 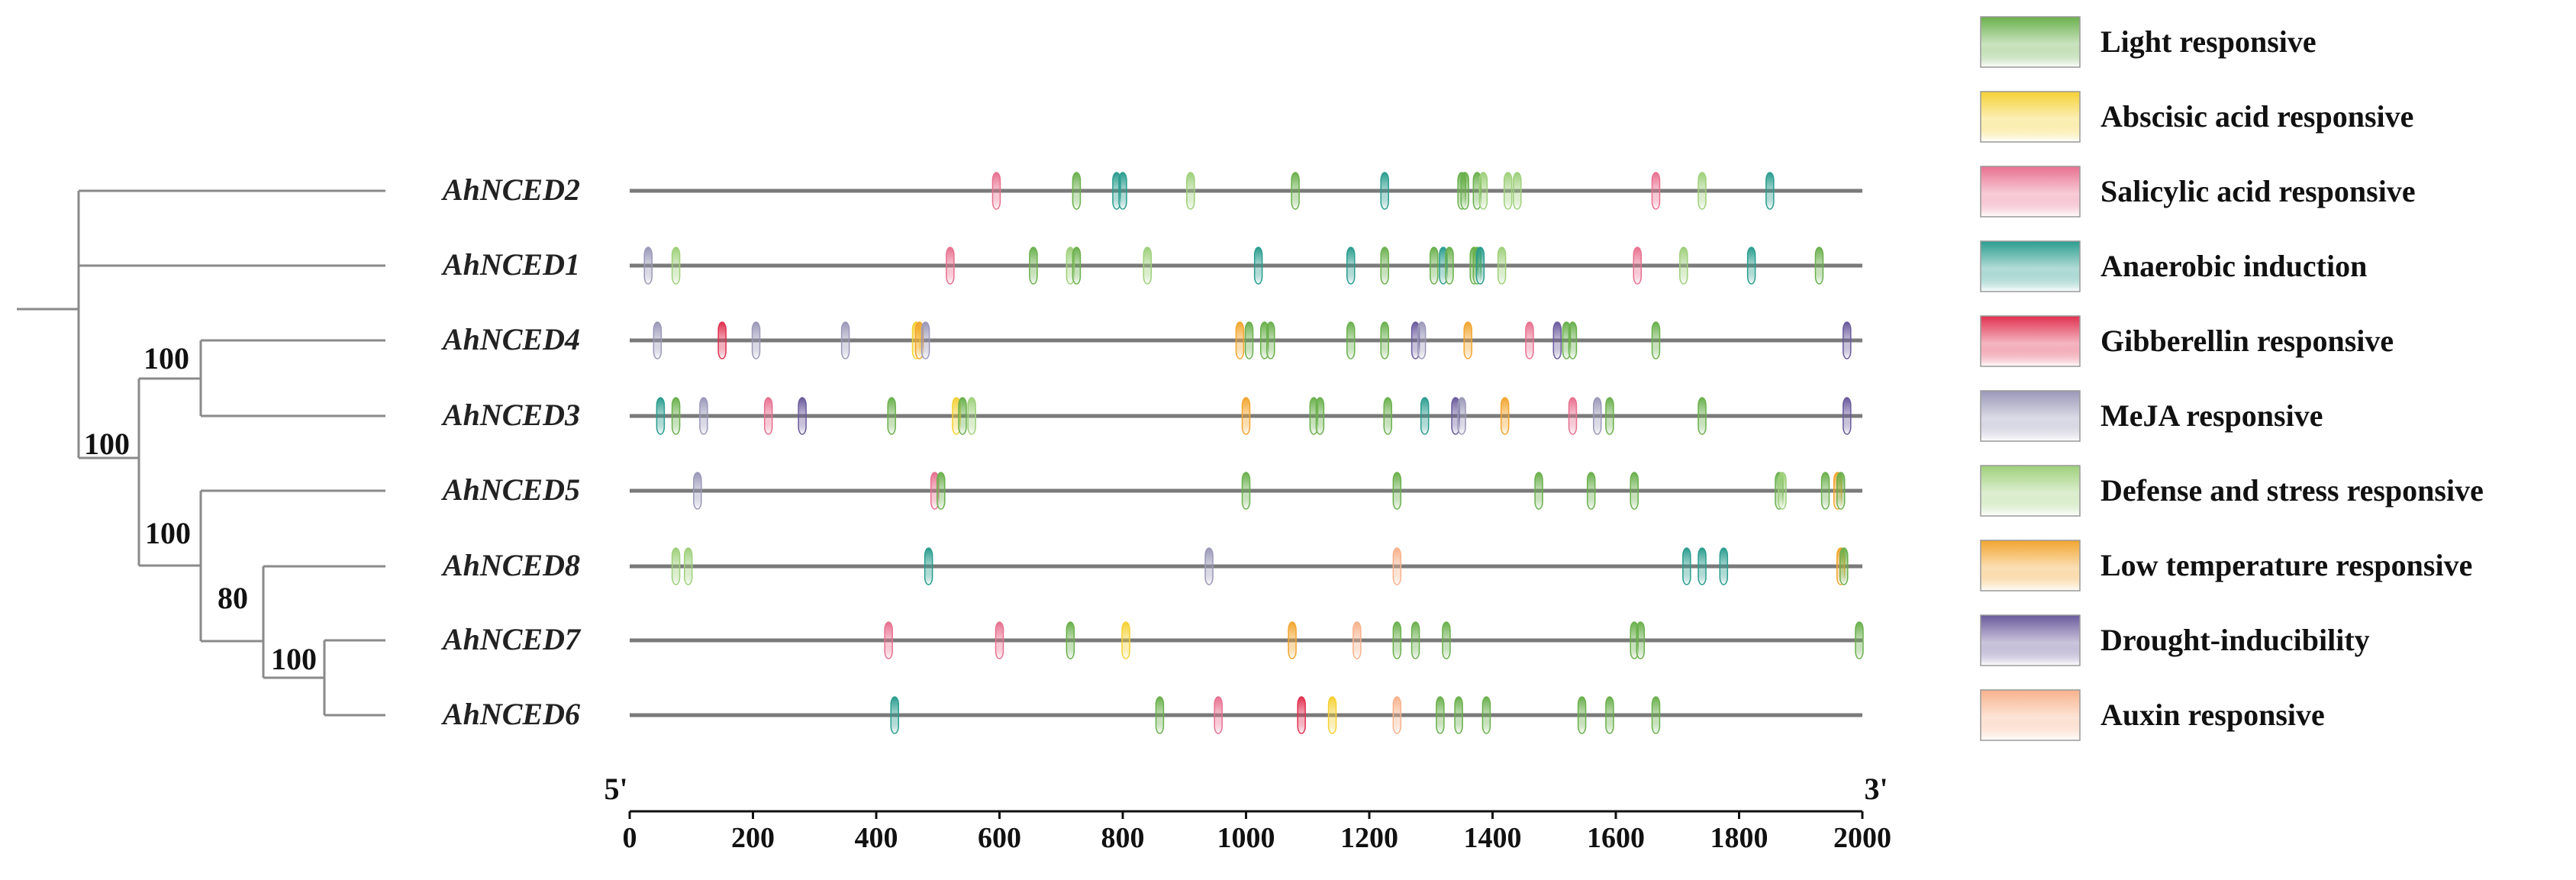 I want to click on legend-label: Light responsive, so click(x=2208, y=41).